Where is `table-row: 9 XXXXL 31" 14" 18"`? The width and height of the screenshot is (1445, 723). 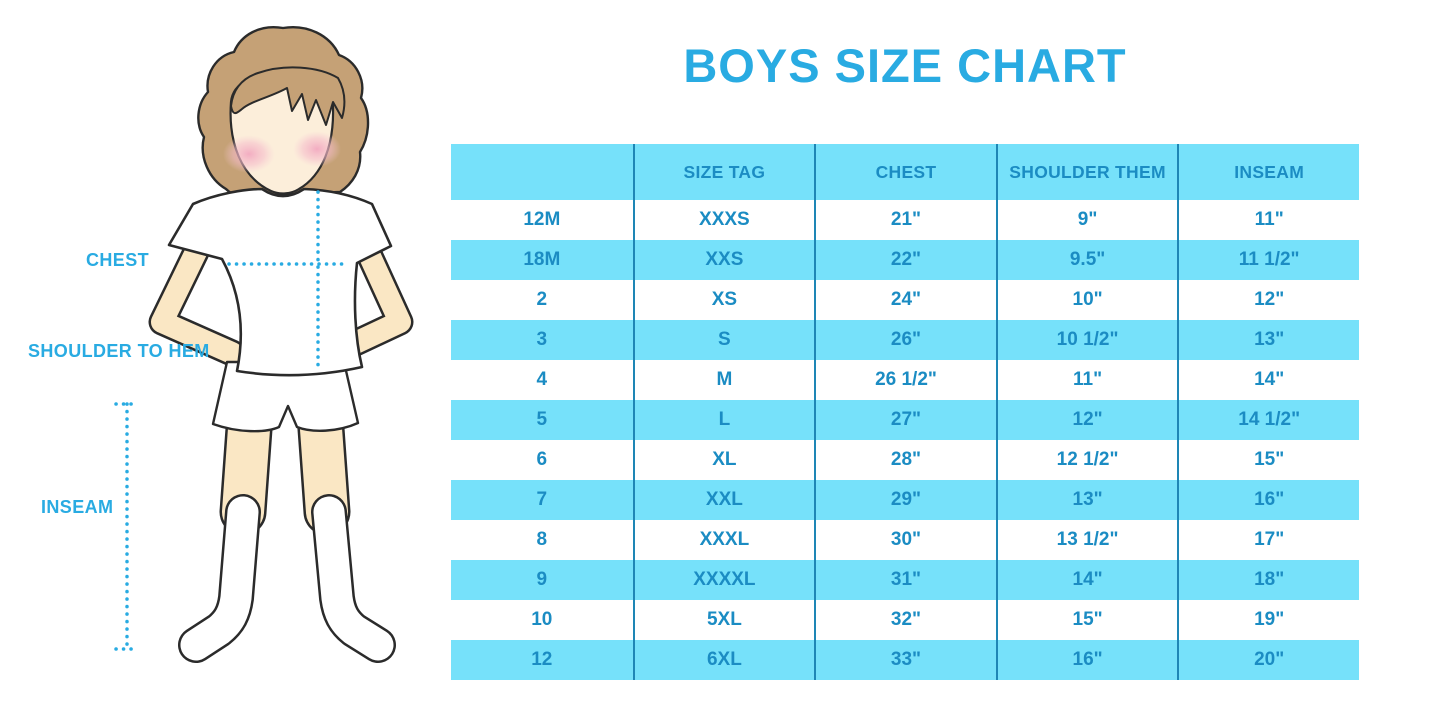
table-row: 9 XXXXL 31" 14" 18" is located at coordinates (905, 580).